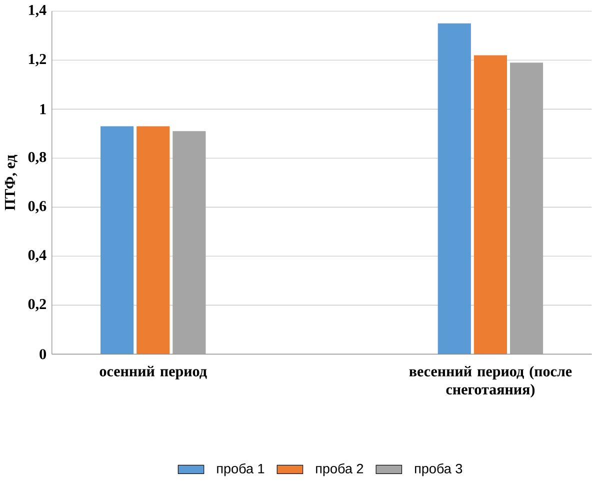 This screenshot has height=482, width=592. I want to click on y-tick-label: 0,8, so click(37, 158).